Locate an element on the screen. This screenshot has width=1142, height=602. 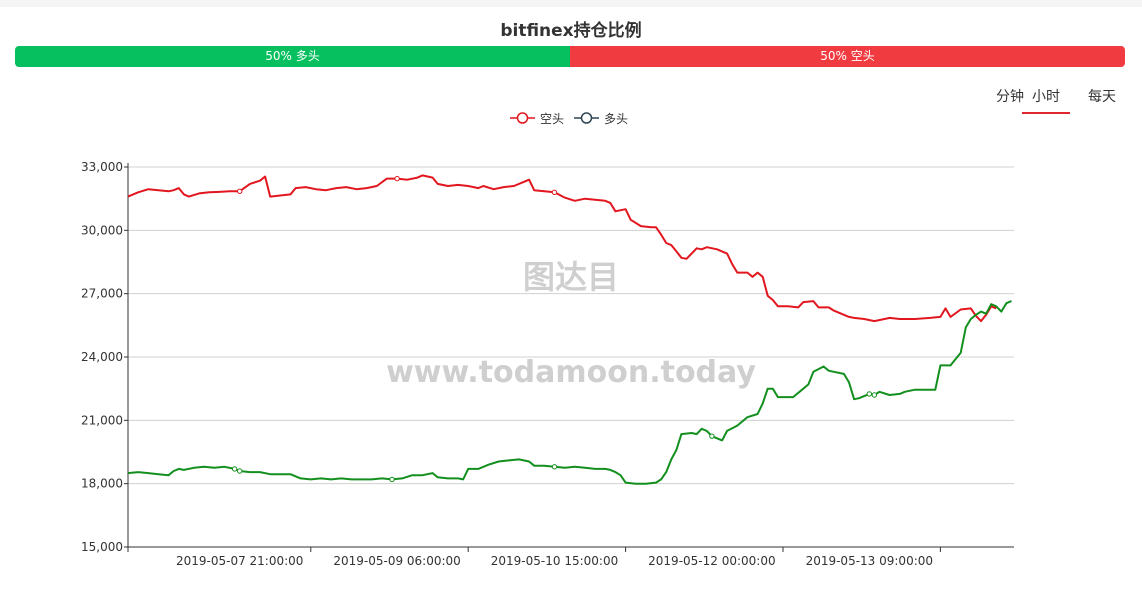
watermark-url: www.todamoon.today is located at coordinates (571, 372).